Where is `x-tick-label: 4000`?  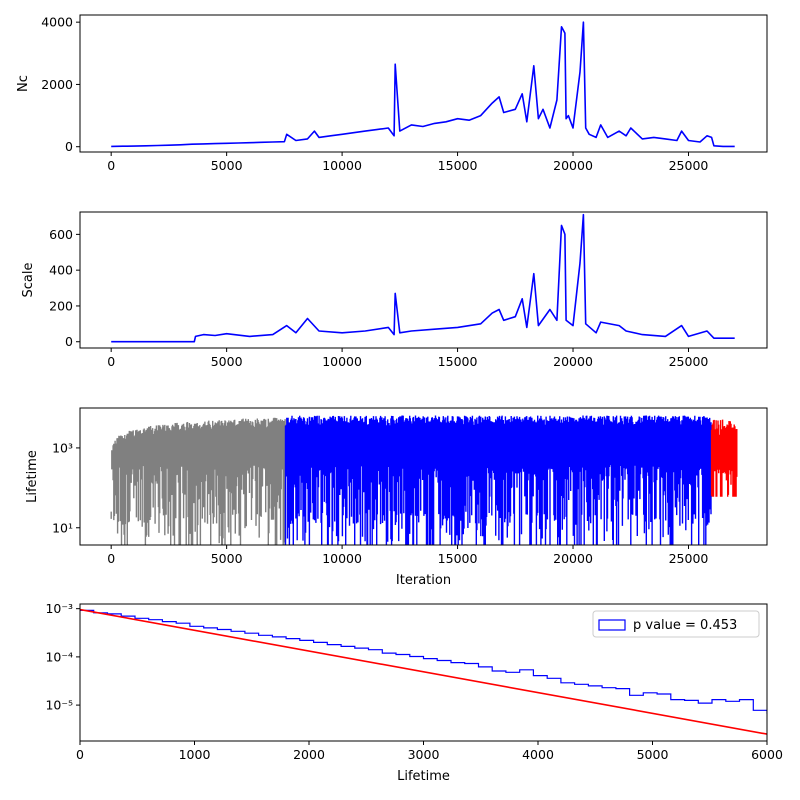 x-tick-label: 4000 is located at coordinates (538, 754).